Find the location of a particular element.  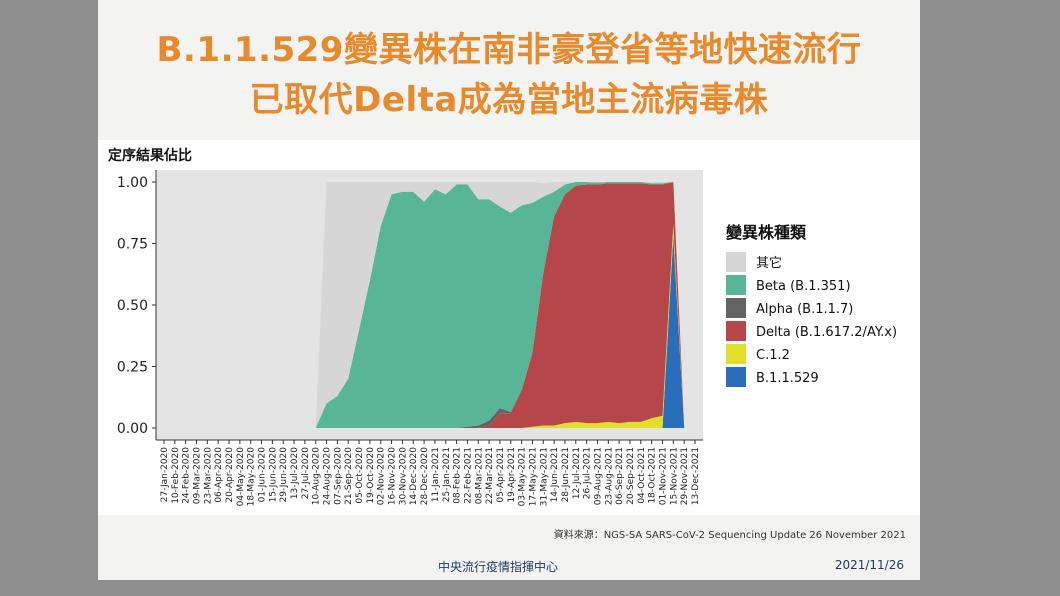

x-tick-label-27: 08-Feb-2021 is located at coordinates (458, 475).